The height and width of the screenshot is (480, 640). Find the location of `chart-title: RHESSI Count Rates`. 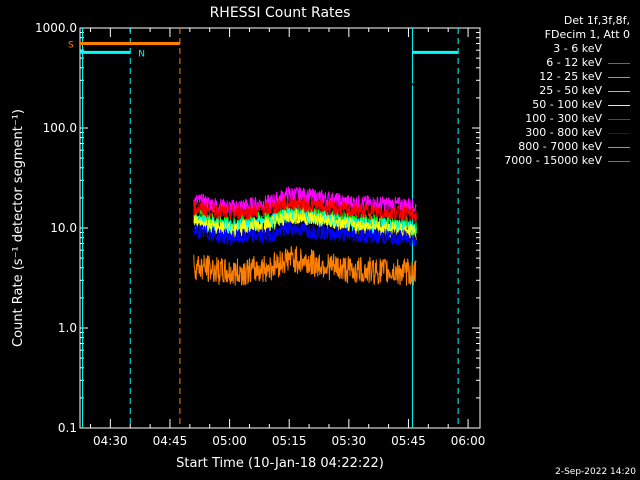

chart-title: RHESSI Count Rates is located at coordinates (280, 13).